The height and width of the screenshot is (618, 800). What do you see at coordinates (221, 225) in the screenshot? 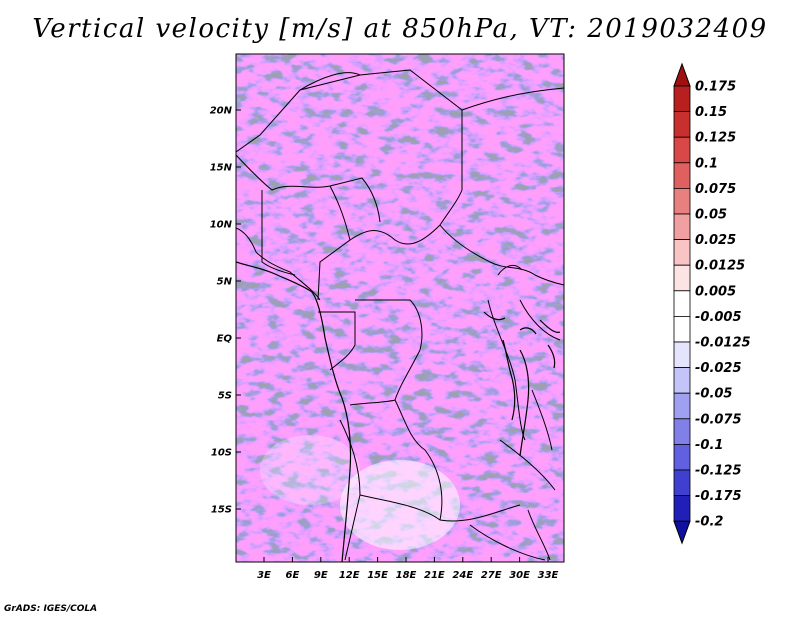
I see `lat-label: 10N` at bounding box center [221, 225].